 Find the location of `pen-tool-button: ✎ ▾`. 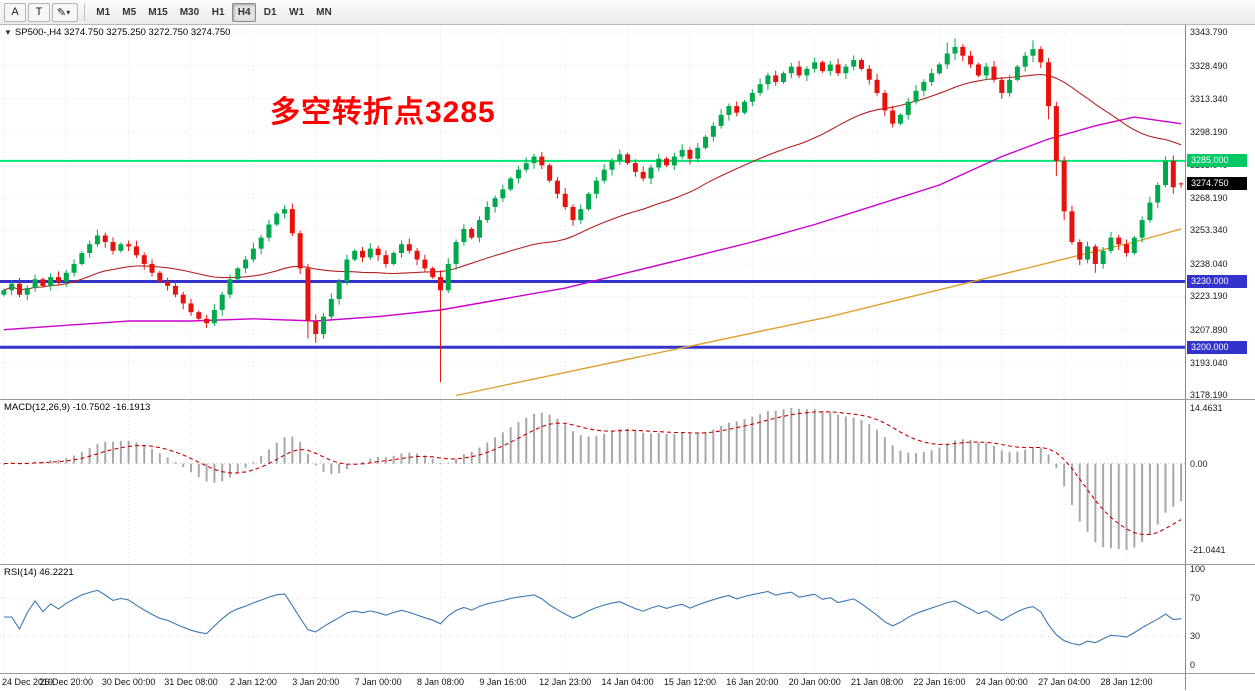

pen-tool-button: ✎ ▾ is located at coordinates (65, 12).